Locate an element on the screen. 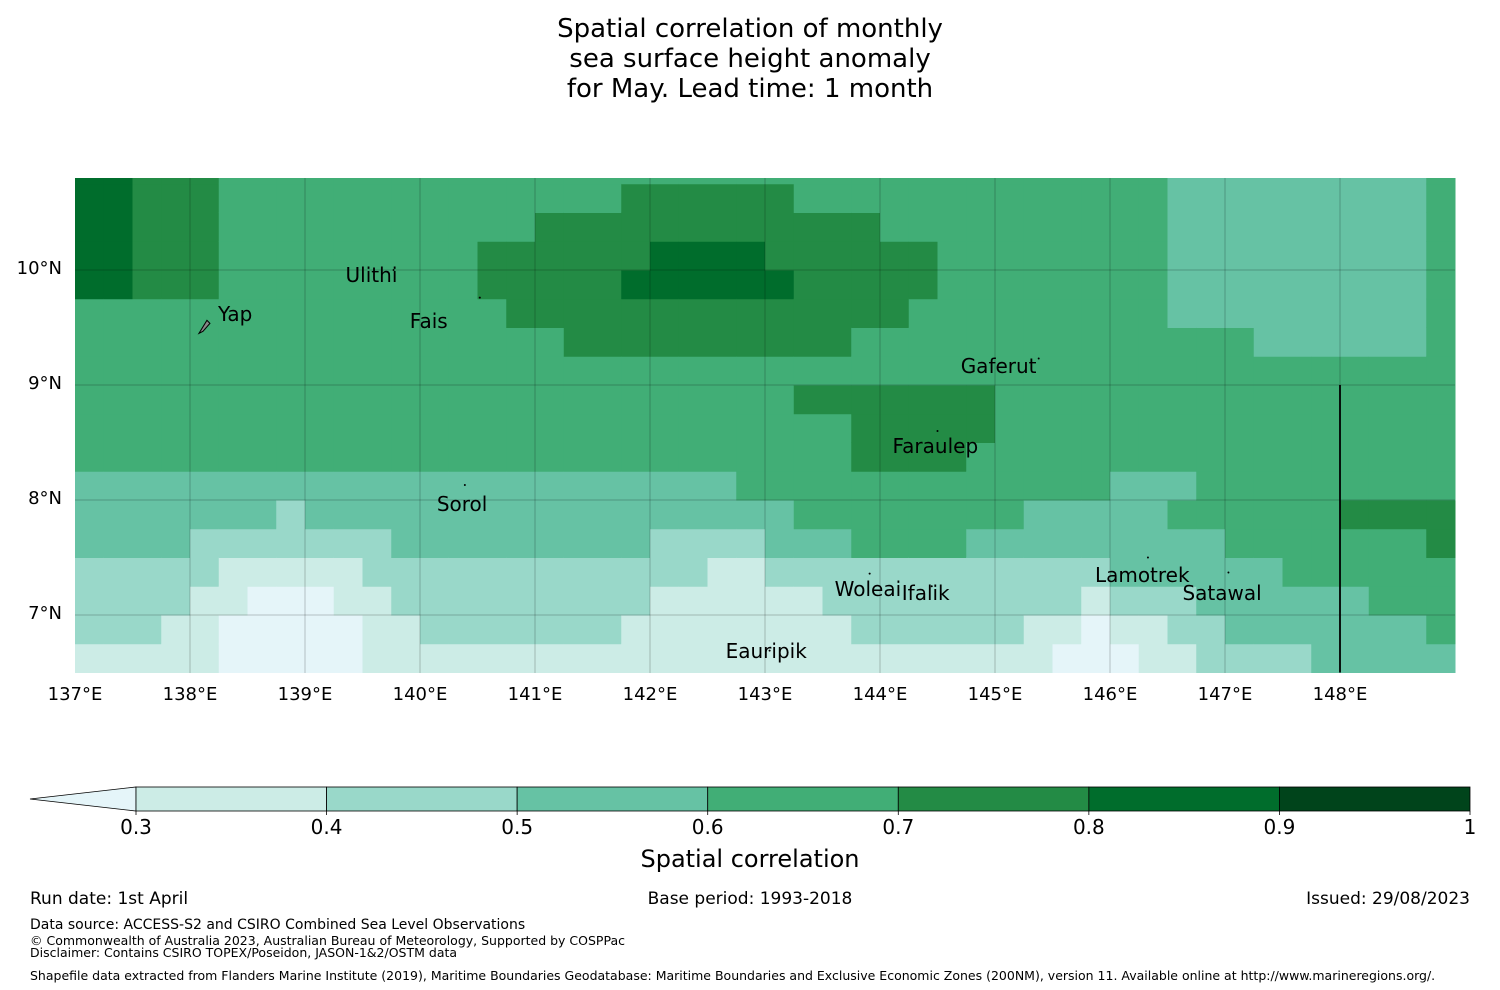 The width and height of the screenshot is (1500, 990). run-date: Run date: 1st April is located at coordinates (109, 899).